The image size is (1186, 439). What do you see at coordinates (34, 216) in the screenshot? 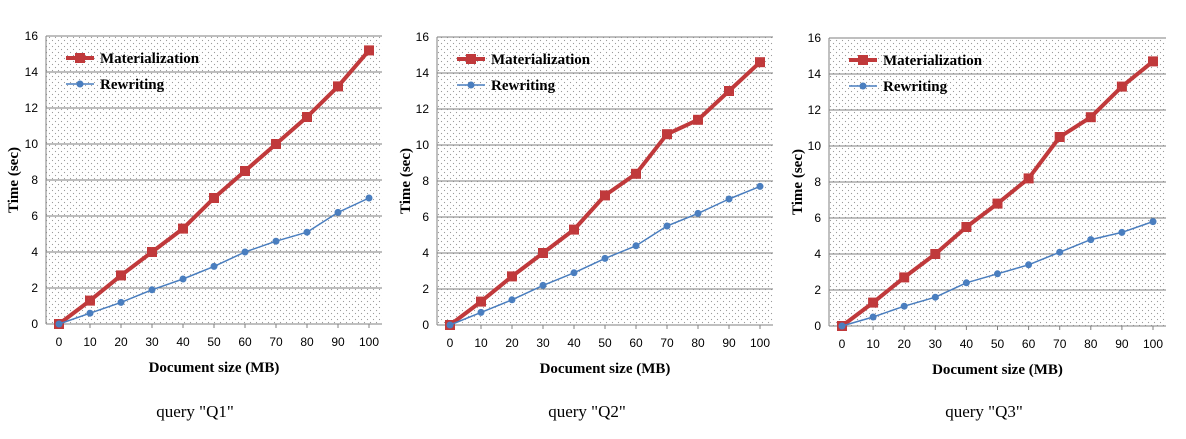
I see `y-tick-label: 6` at bounding box center [34, 216].